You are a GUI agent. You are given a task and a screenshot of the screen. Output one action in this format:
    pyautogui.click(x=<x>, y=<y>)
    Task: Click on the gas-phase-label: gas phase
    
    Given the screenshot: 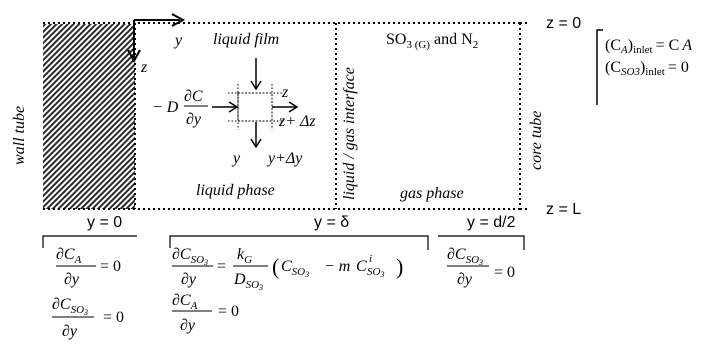 What is the action you would take?
    pyautogui.click(x=432, y=193)
    